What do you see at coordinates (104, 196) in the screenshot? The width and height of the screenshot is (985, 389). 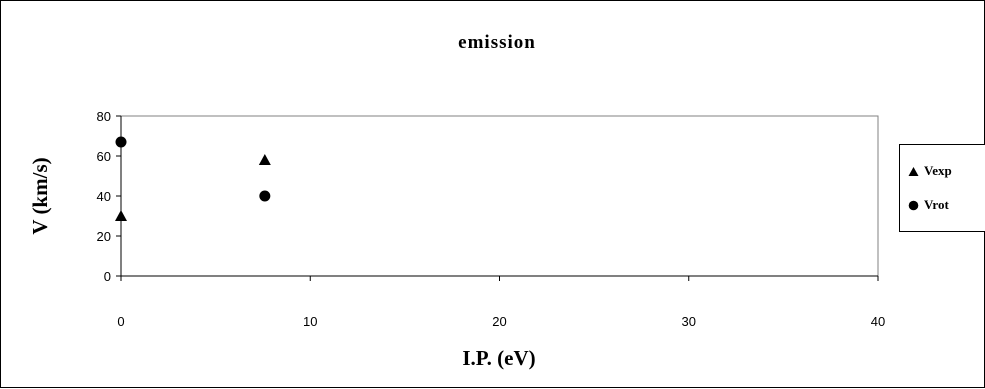 I see `y-tick-label: 40` at bounding box center [104, 196].